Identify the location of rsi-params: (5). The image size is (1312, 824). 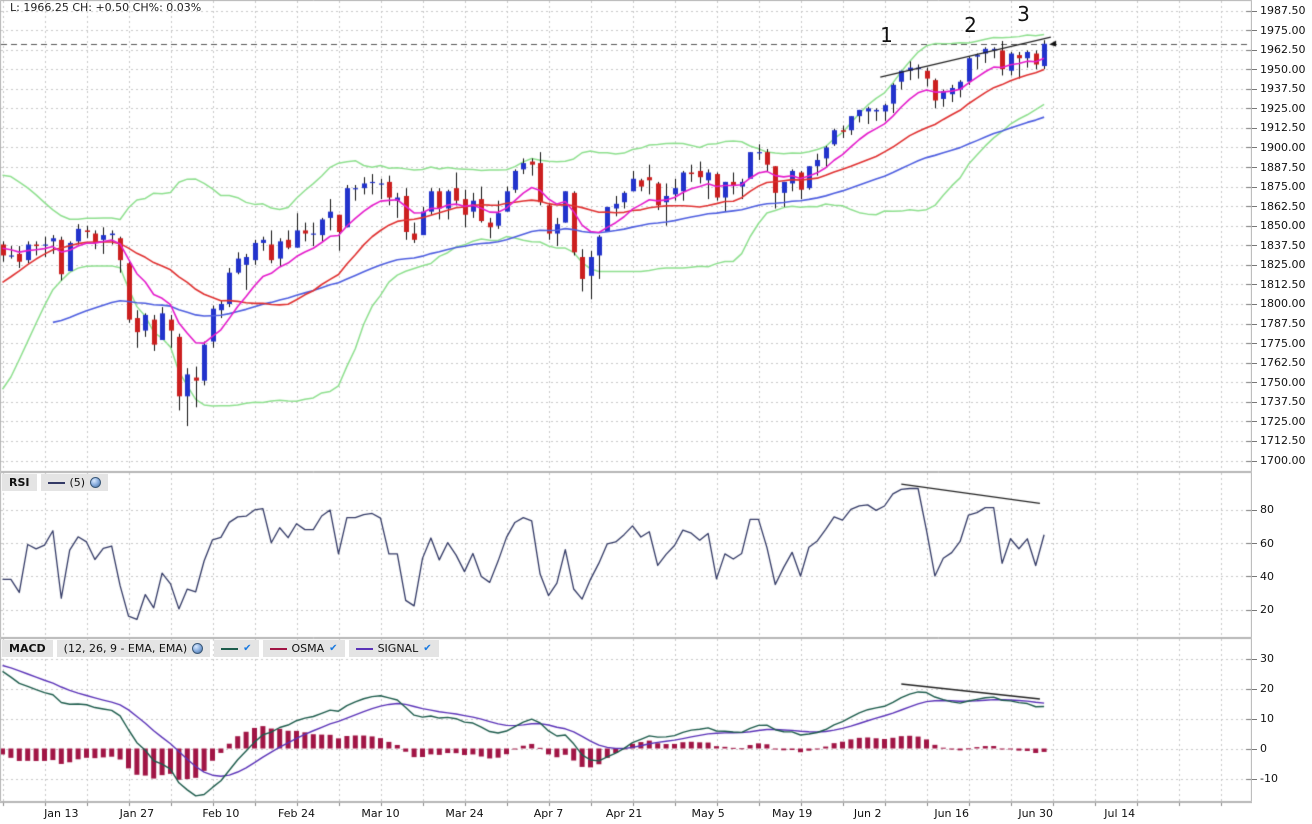
(77, 482).